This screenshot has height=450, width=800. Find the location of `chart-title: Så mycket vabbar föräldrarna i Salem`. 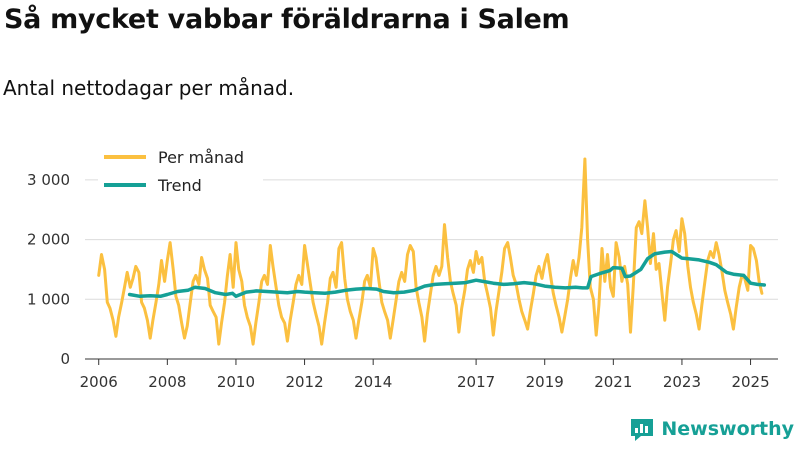

chart-title: Så mycket vabbar föräldrarna i Salem is located at coordinates (287, 19).